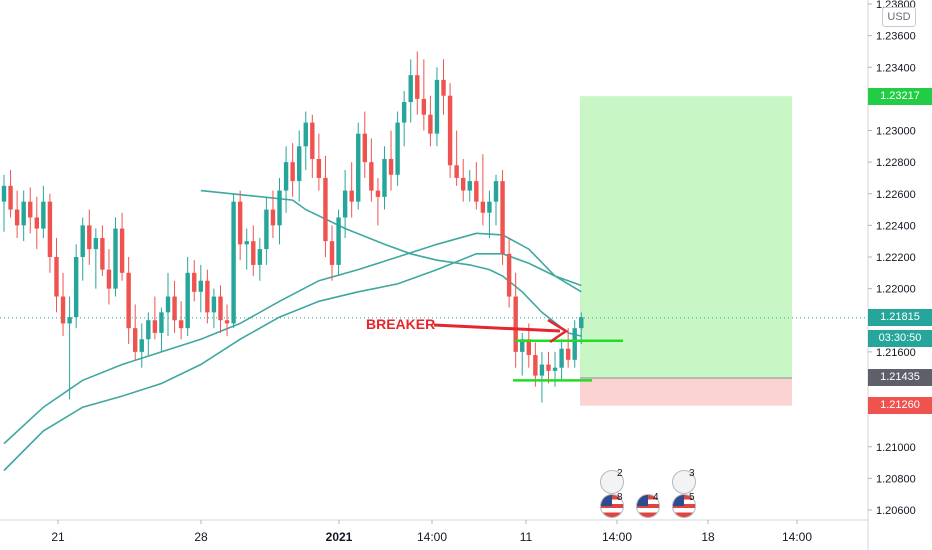  Describe the element at coordinates (401, 324) in the screenshot. I see `breaker-annotation-label: BREAKER` at that location.